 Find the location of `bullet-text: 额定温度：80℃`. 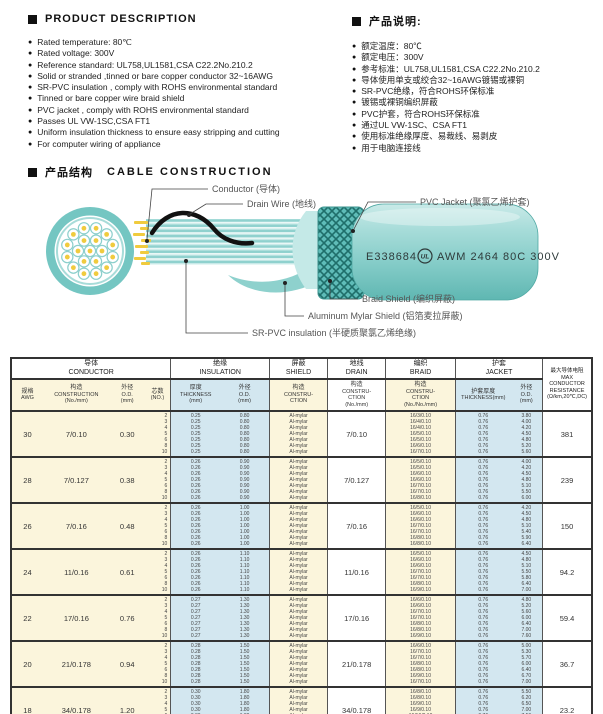

bullet-text: 额定温度：80℃ is located at coordinates (391, 46).